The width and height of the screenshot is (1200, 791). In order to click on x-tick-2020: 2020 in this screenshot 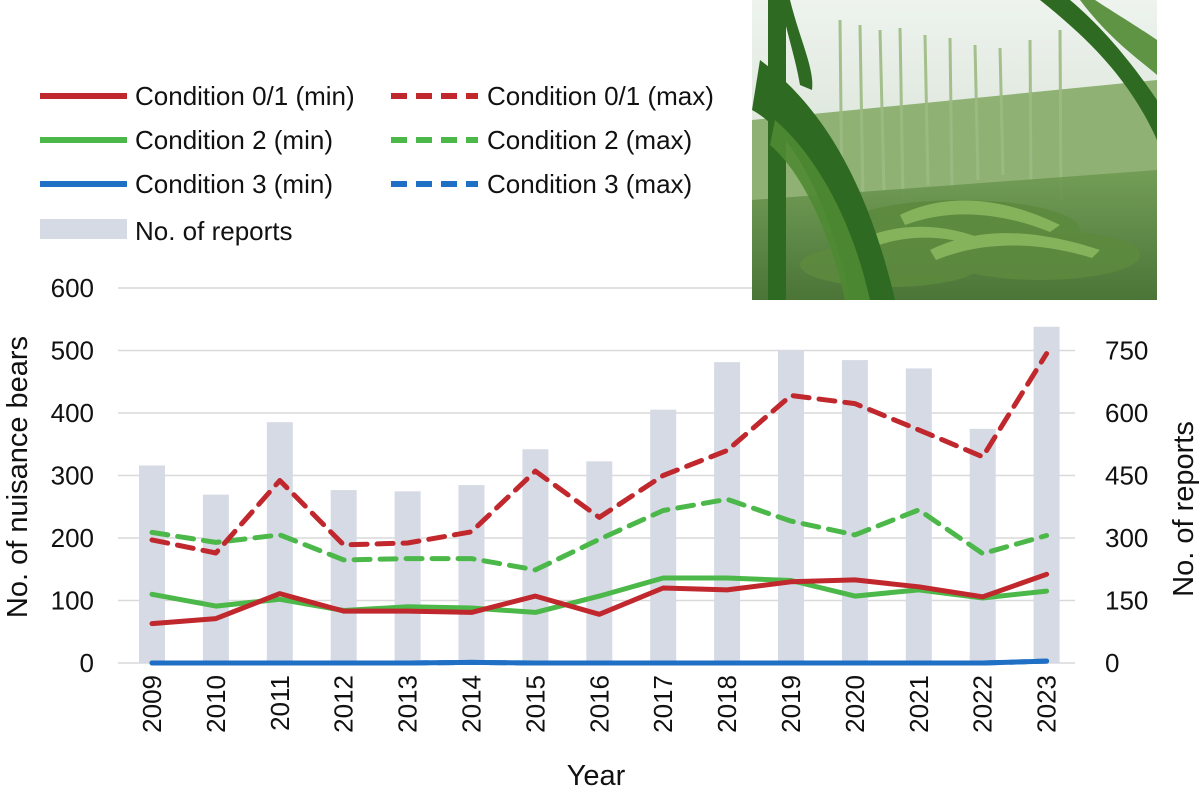, I will do `click(855, 704)`.